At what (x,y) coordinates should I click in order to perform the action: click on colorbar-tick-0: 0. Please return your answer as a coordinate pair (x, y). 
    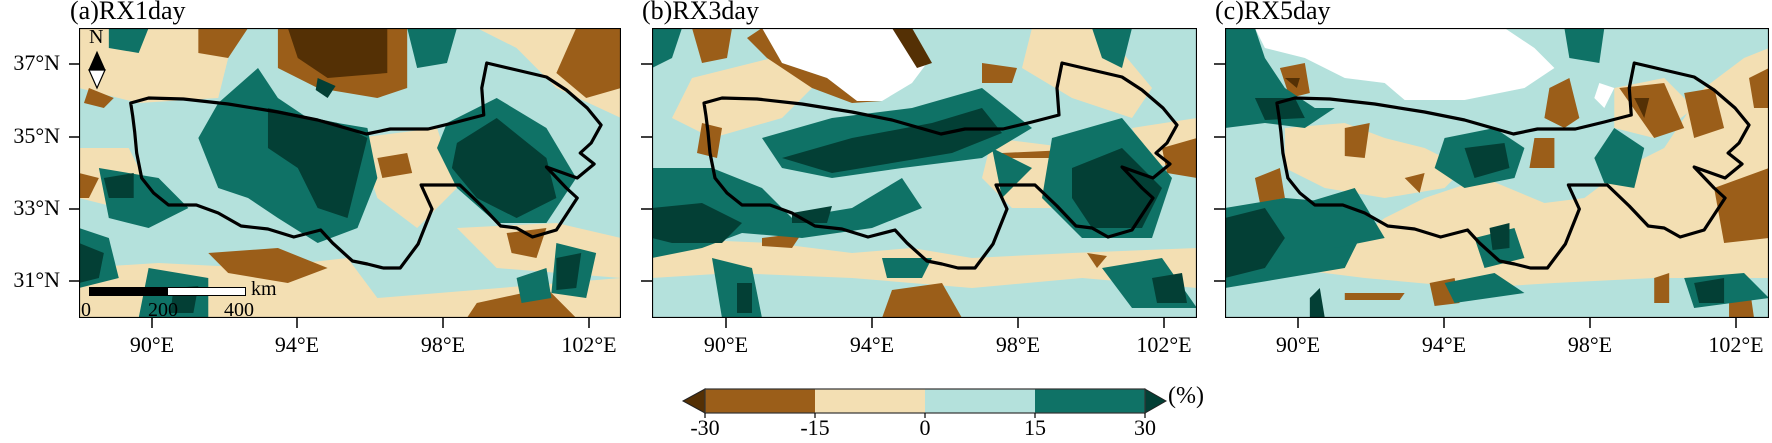
    Looking at the image, I should click on (925, 427).